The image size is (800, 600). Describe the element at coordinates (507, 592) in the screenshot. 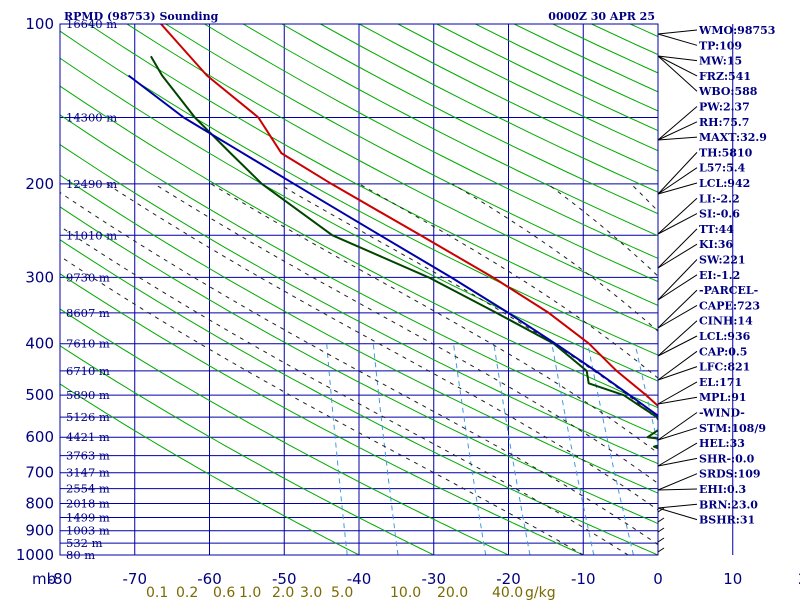

I see `mixing-ratio-label: 40.0` at that location.